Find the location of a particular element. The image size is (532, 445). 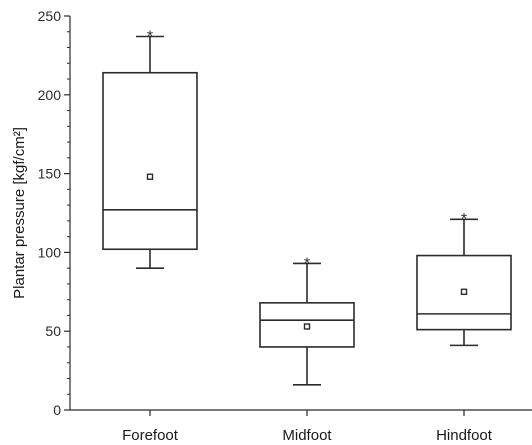

x-category-label: Hindfoot is located at coordinates (464, 435).